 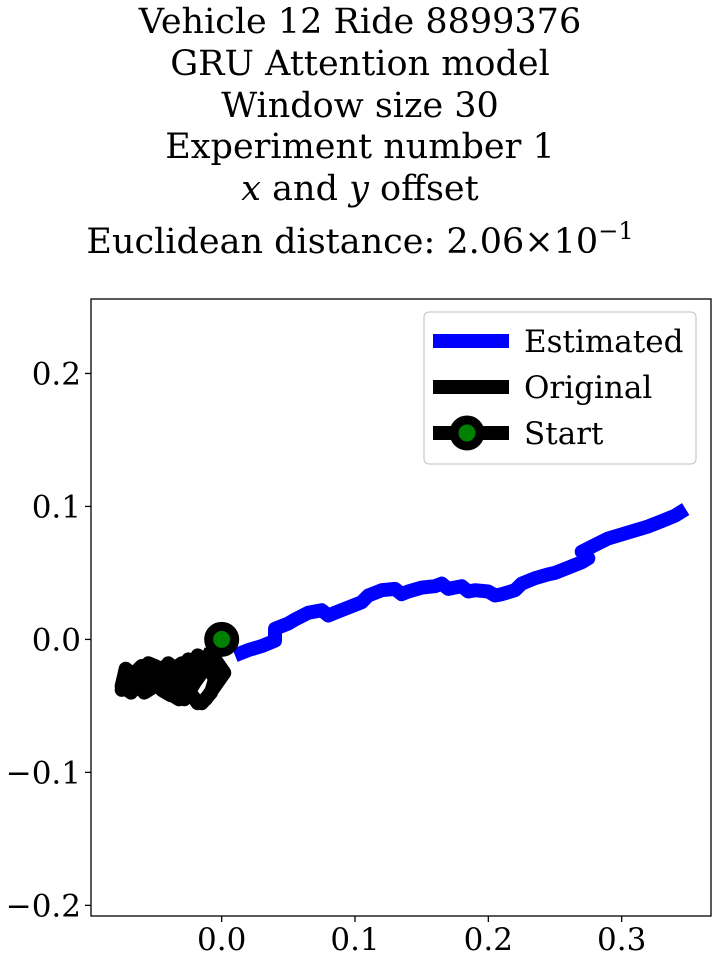 What do you see at coordinates (56, 640) in the screenshot?
I see `y-tick-label: 0.0` at bounding box center [56, 640].